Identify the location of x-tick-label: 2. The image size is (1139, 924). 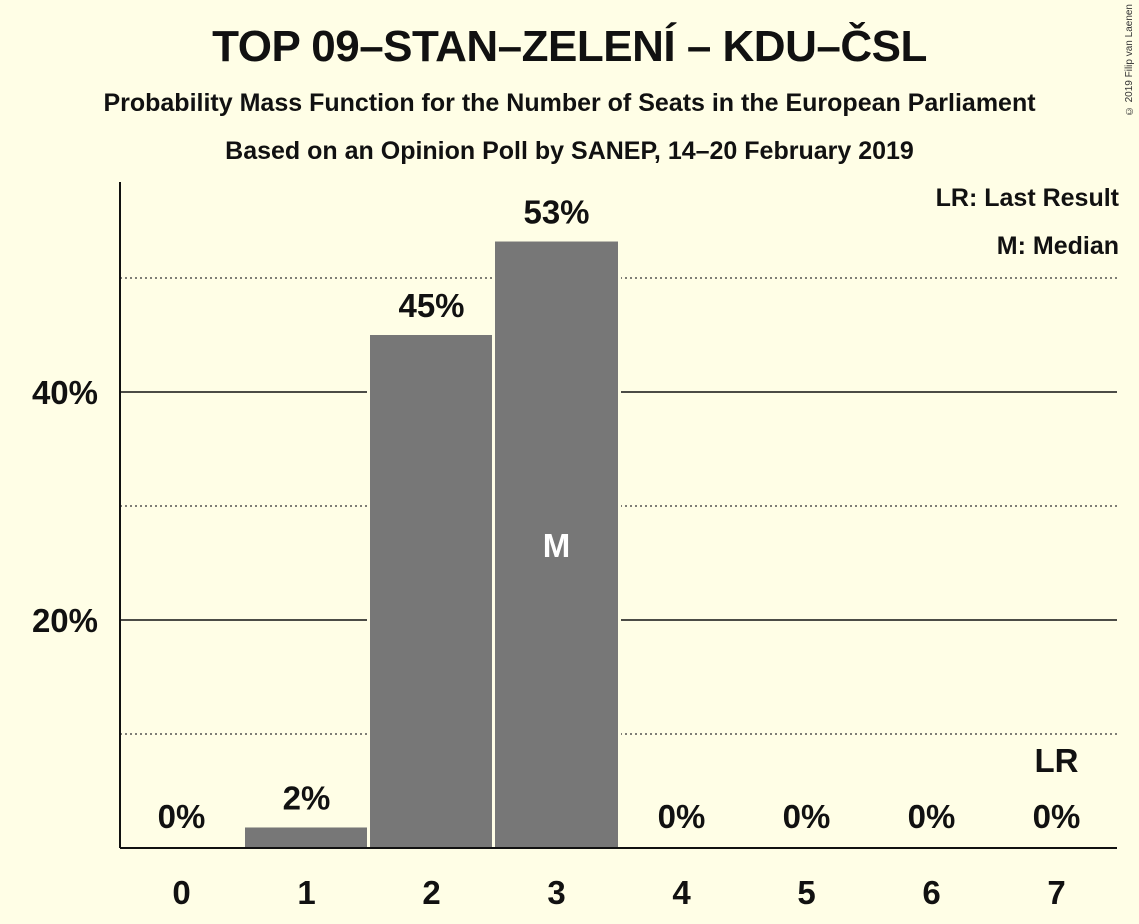
(431, 892).